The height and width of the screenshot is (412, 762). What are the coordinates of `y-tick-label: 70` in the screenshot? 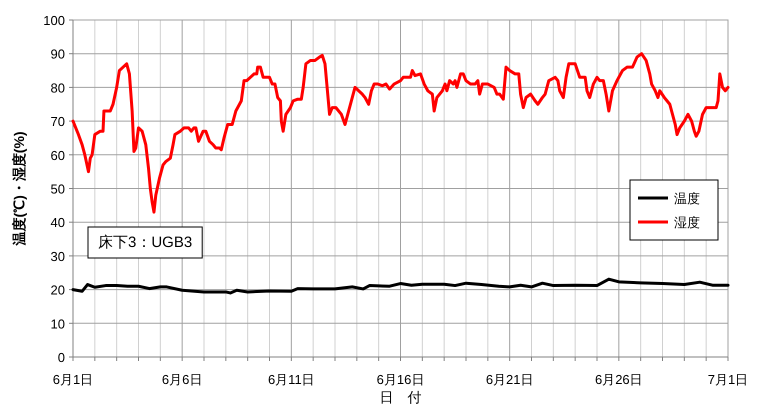 It's located at (57, 122).